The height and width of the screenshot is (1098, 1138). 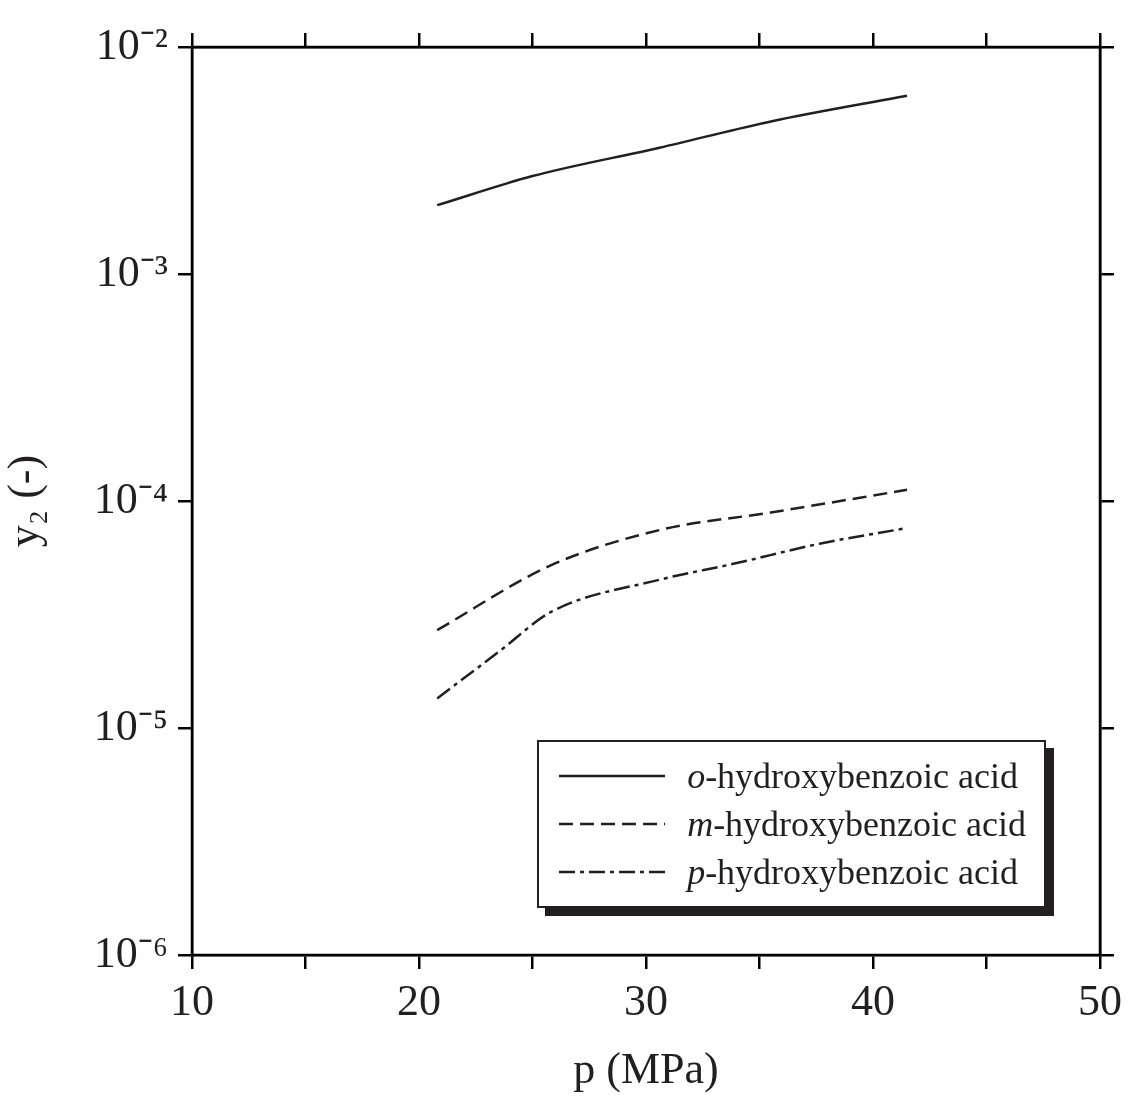 What do you see at coordinates (131, 271) in the screenshot?
I see `y-tick-label: 10⁻³` at bounding box center [131, 271].